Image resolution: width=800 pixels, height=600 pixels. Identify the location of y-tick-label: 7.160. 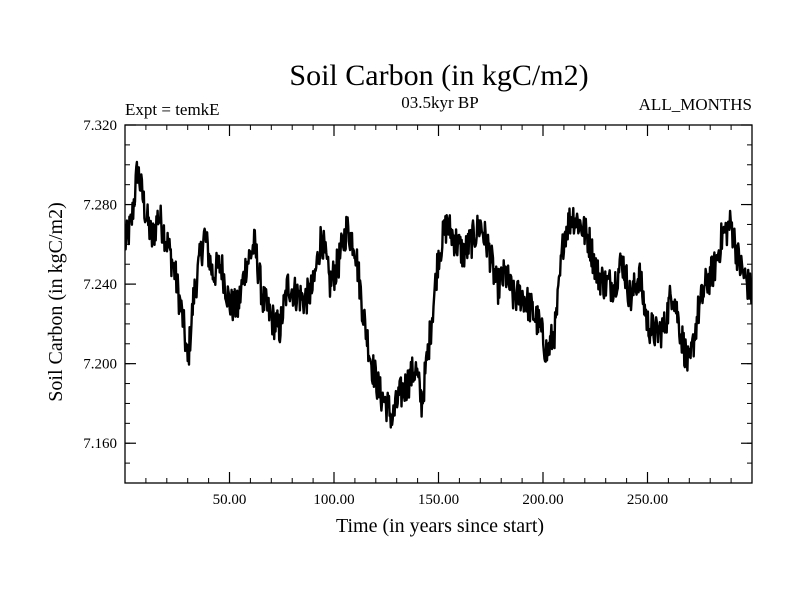
(100, 444).